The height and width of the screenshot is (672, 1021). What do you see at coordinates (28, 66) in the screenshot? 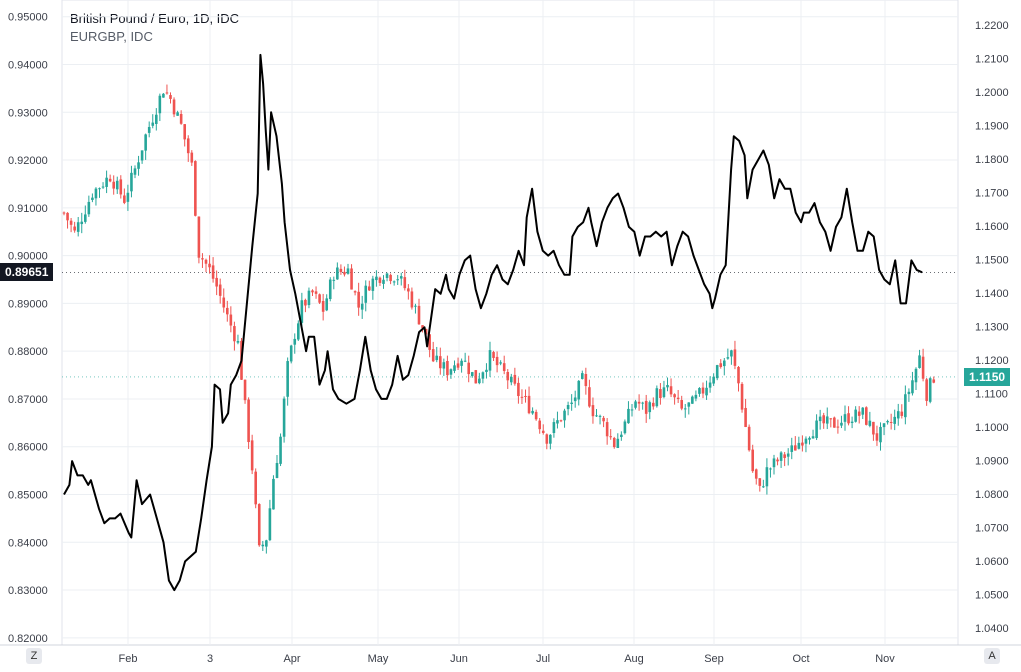
I see `left-tick-label: 0.94000` at bounding box center [28, 66].